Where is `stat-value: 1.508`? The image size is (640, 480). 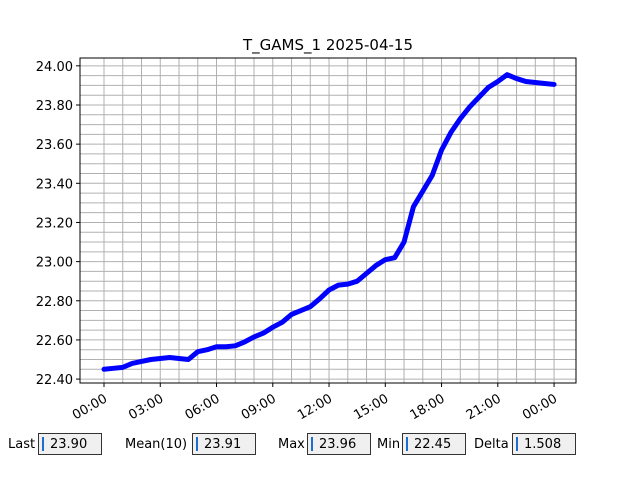 stat-value: 1.508 is located at coordinates (543, 444).